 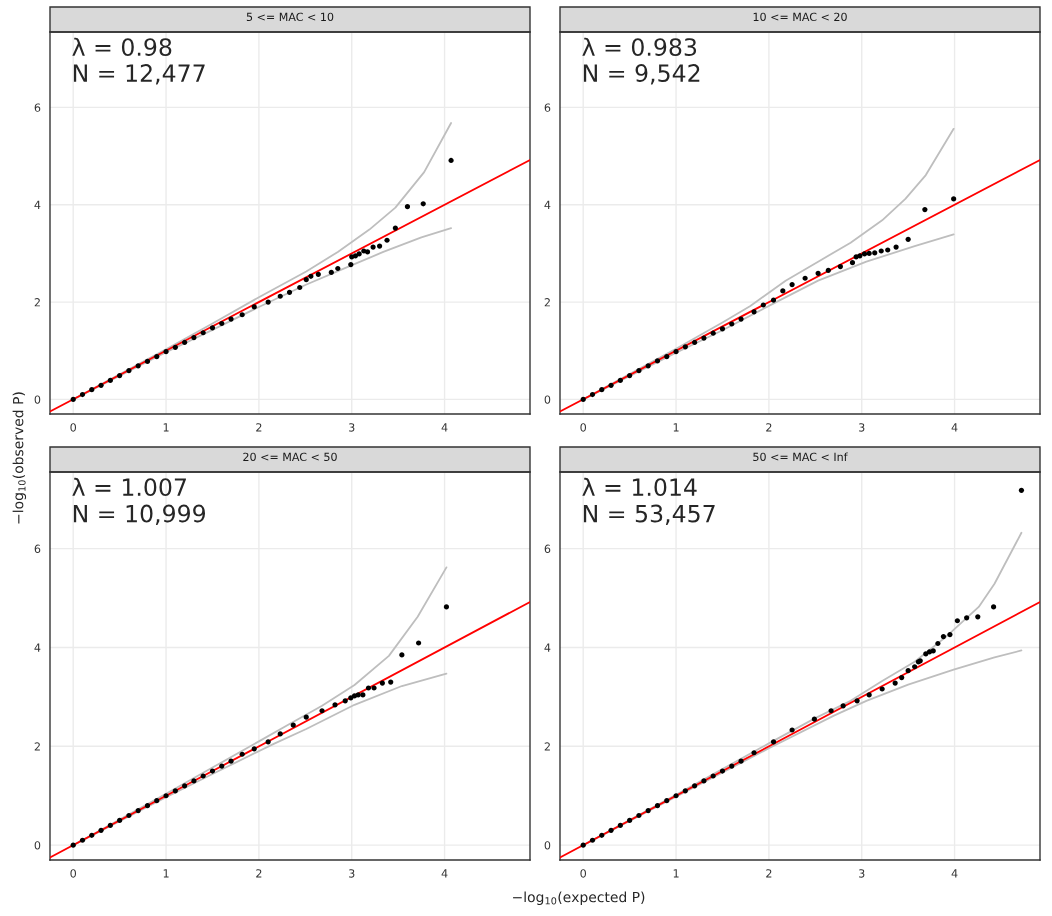 I want to click on annotation: λ = 1.007, so click(x=129, y=487).